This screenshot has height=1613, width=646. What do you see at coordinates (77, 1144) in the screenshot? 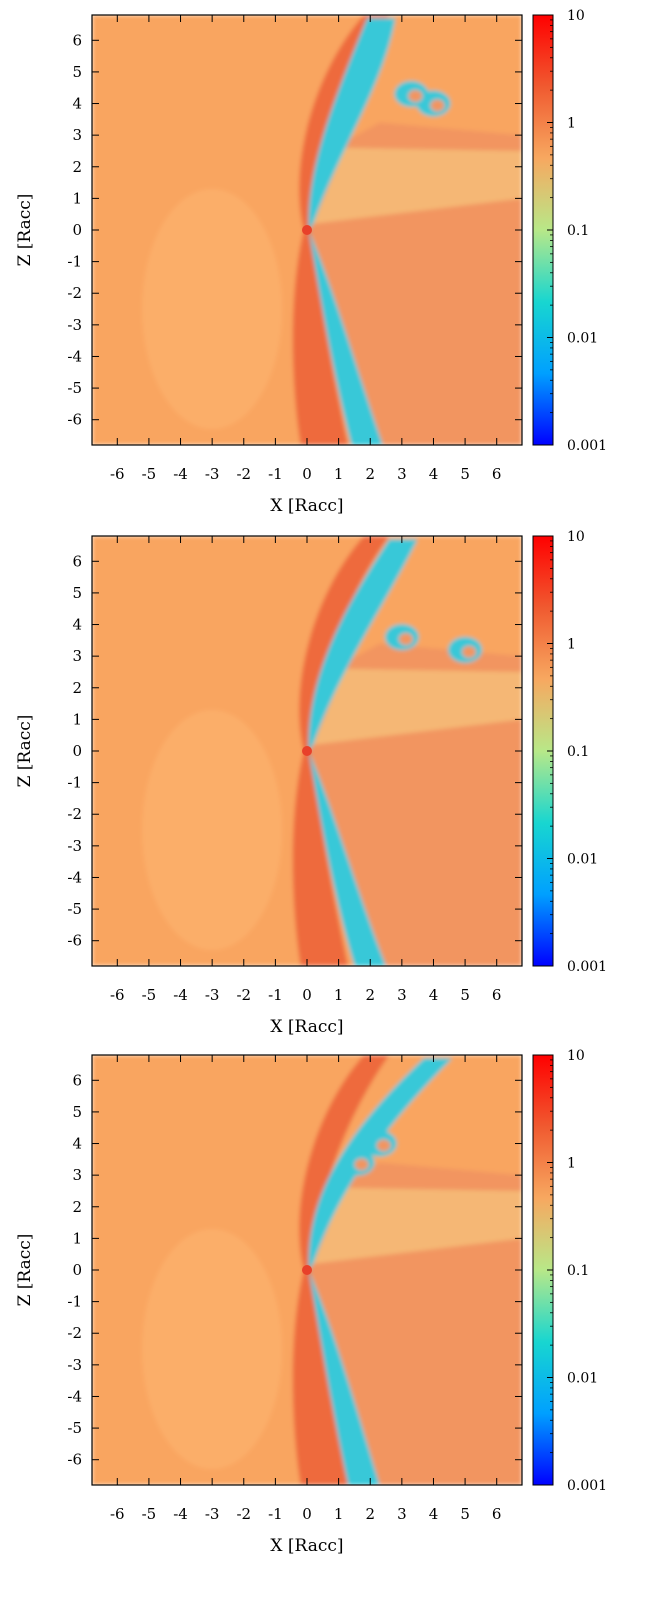
I see `y-tick-label: 4` at bounding box center [77, 1144].